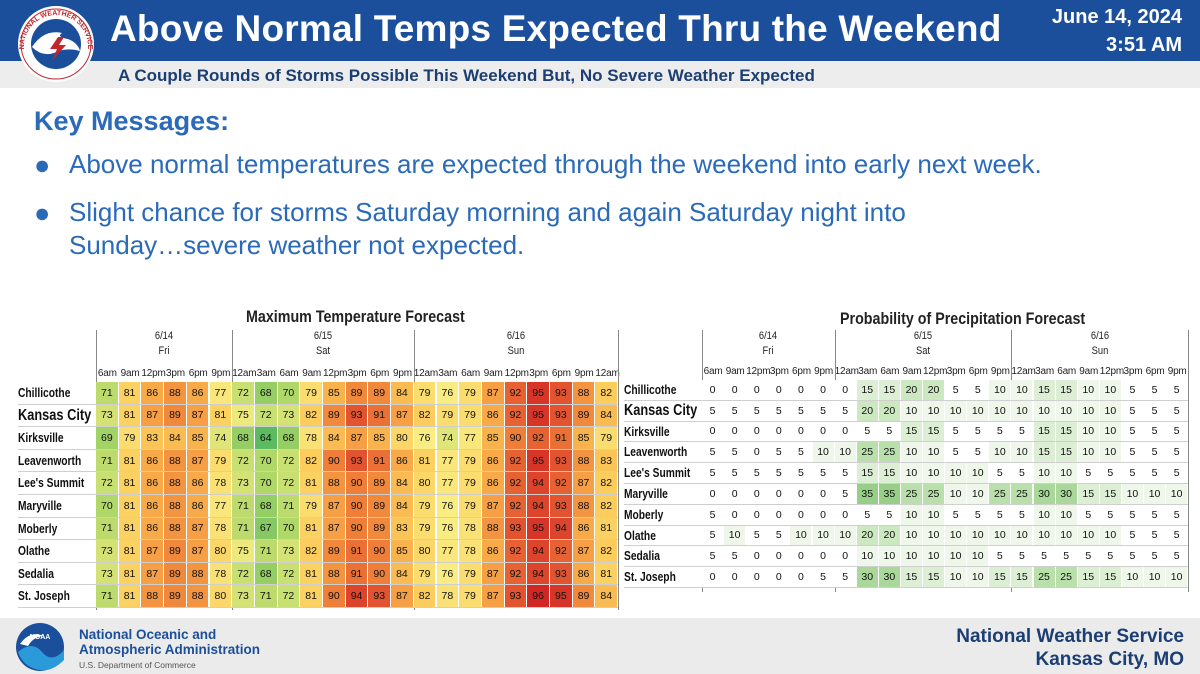 The width and height of the screenshot is (1200, 674). I want to click on nws-name: National Weather Service, so click(1070, 636).